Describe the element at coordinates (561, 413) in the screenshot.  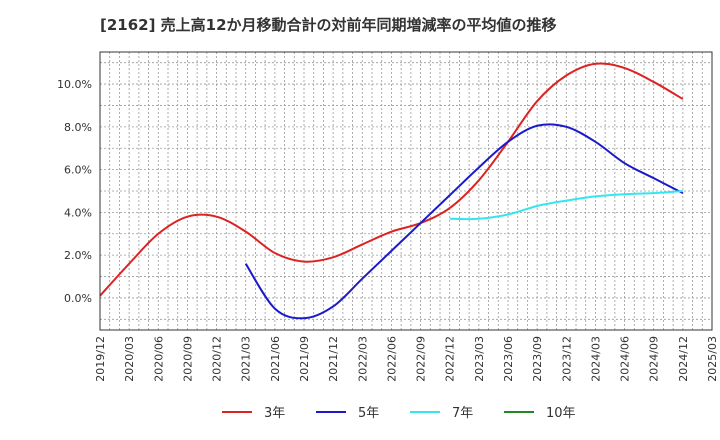
I see `legend-label: 10年` at that location.